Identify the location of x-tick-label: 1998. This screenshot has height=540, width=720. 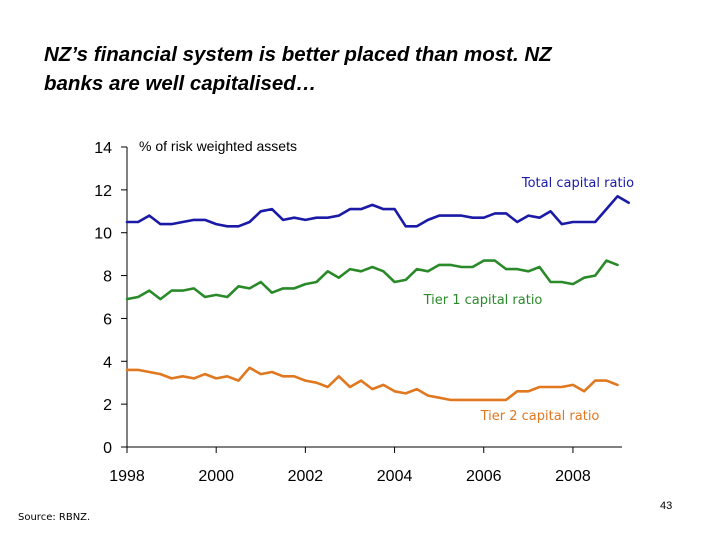
(127, 476).